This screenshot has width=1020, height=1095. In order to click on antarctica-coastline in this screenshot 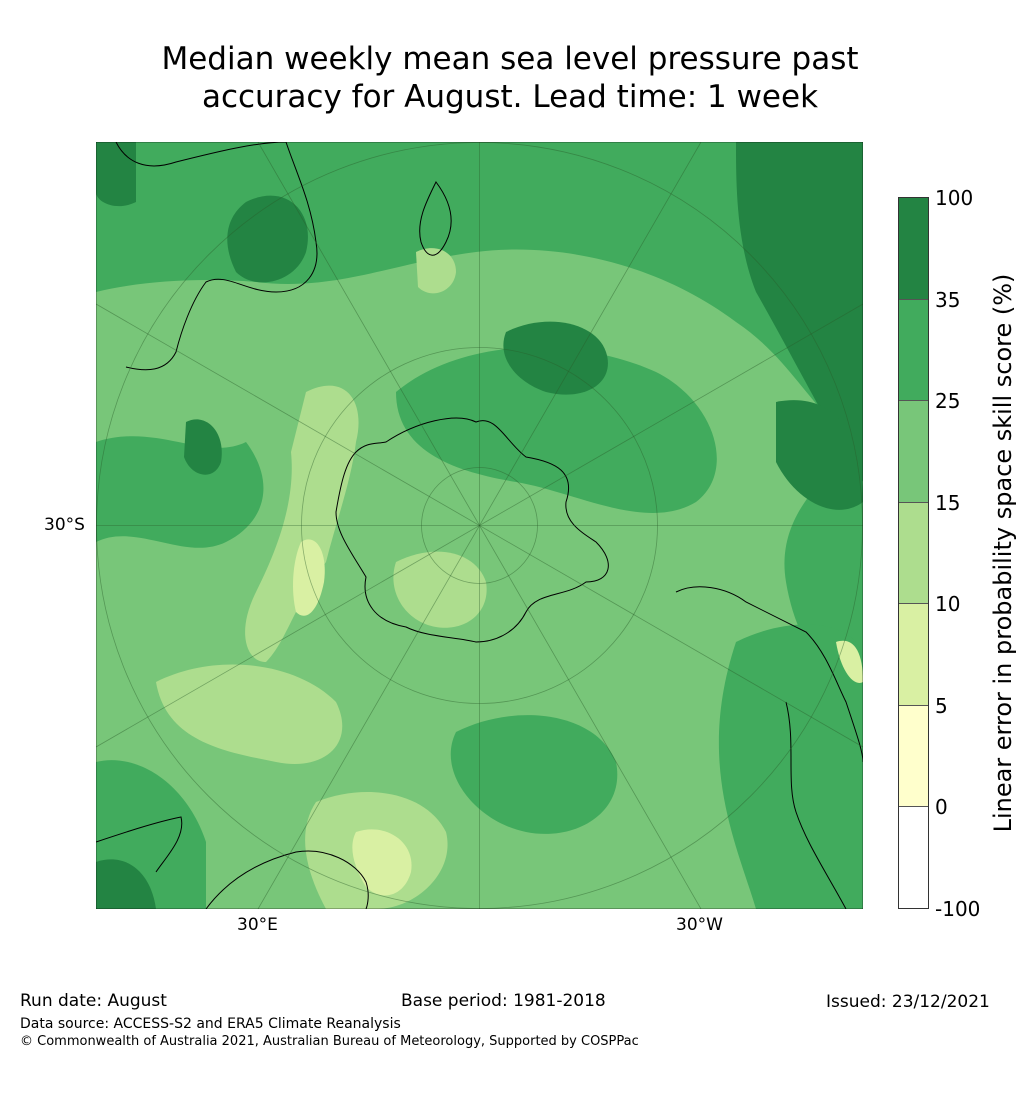, I will do `click(472, 530)`.